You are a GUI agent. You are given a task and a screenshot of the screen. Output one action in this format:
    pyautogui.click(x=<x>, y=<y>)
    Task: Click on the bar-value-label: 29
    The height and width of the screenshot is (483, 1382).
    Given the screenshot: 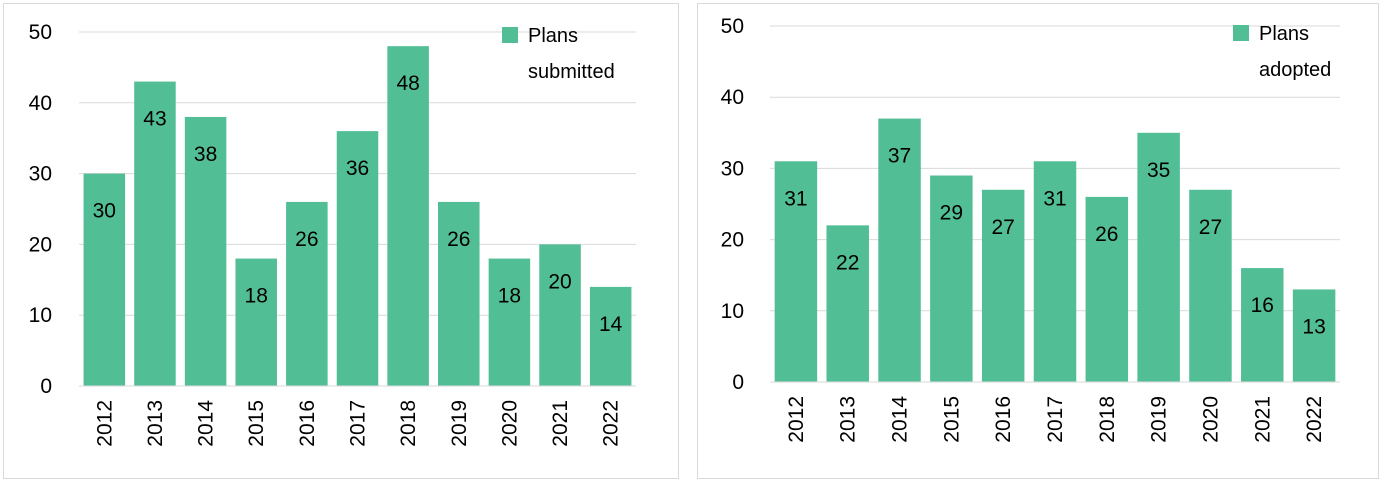 What is the action you would take?
    pyautogui.click(x=951, y=213)
    